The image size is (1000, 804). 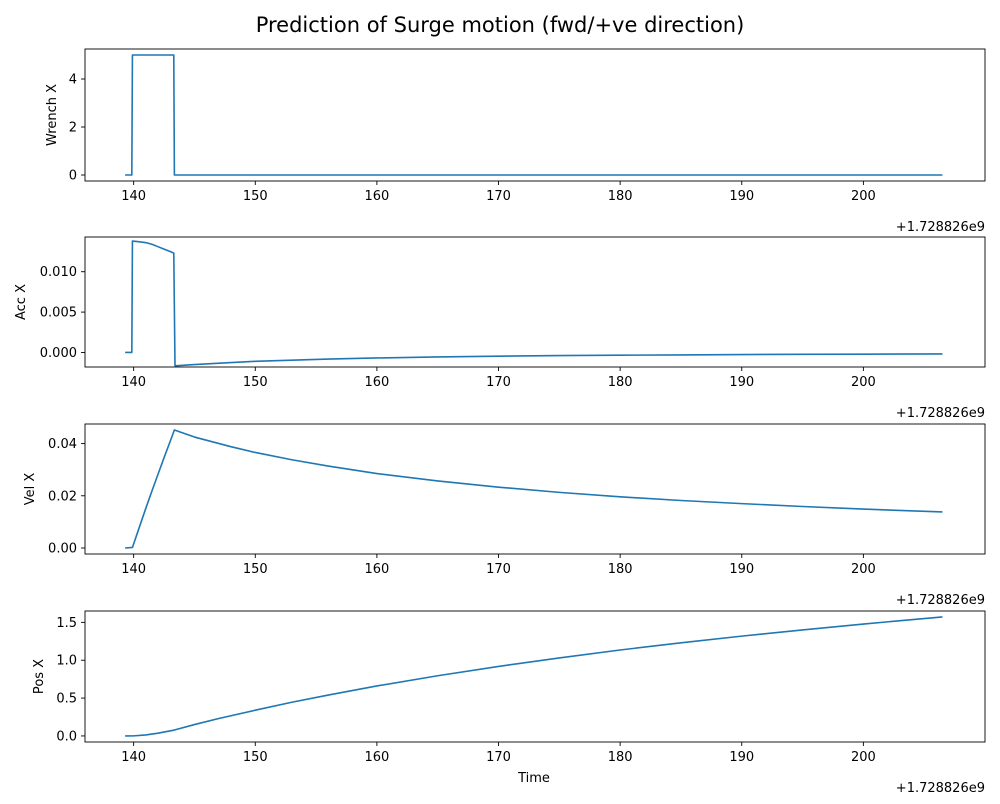 I want to click on x-axis-label: Time, so click(x=533, y=778).